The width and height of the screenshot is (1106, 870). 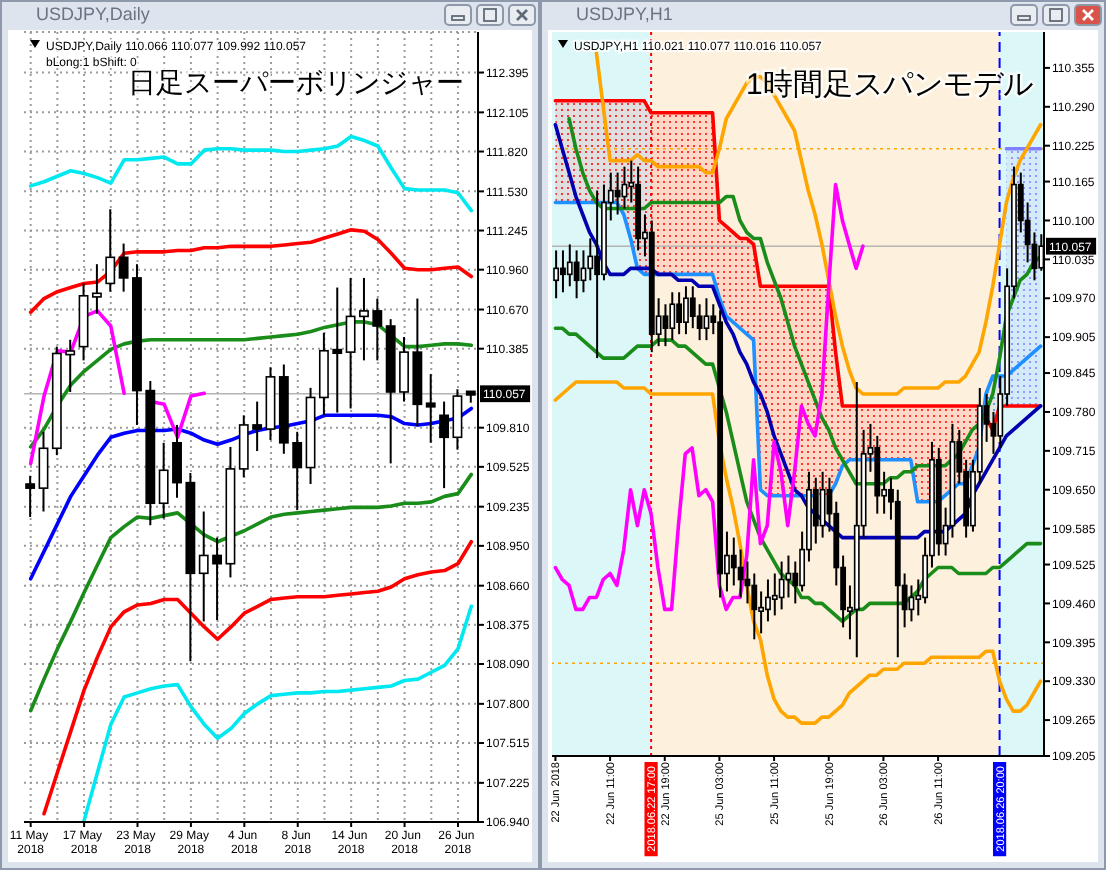 What do you see at coordinates (296, 82) in the screenshot?
I see `text: 日足スーパーボリンジャー` at bounding box center [296, 82].